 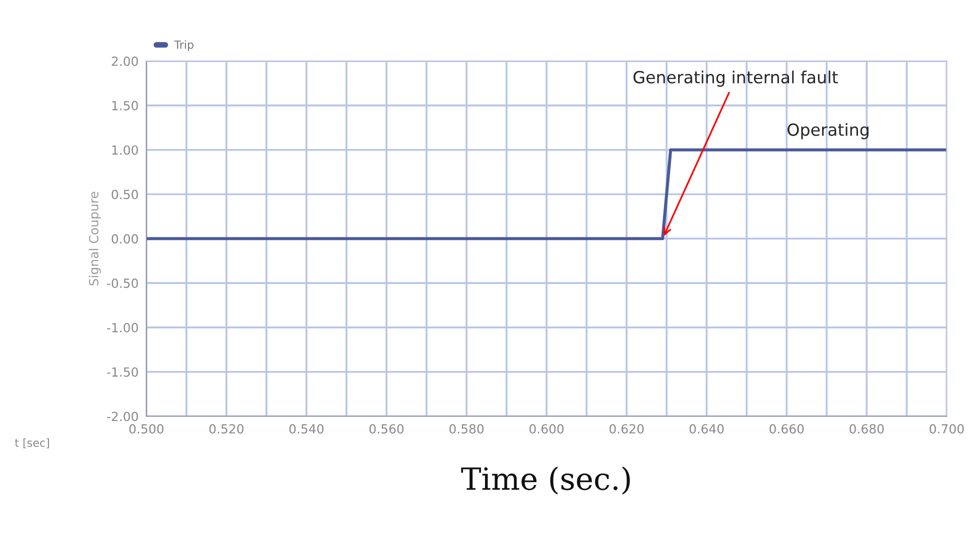 What do you see at coordinates (122, 372) in the screenshot?
I see `y-tick-label: -1.50` at bounding box center [122, 372].